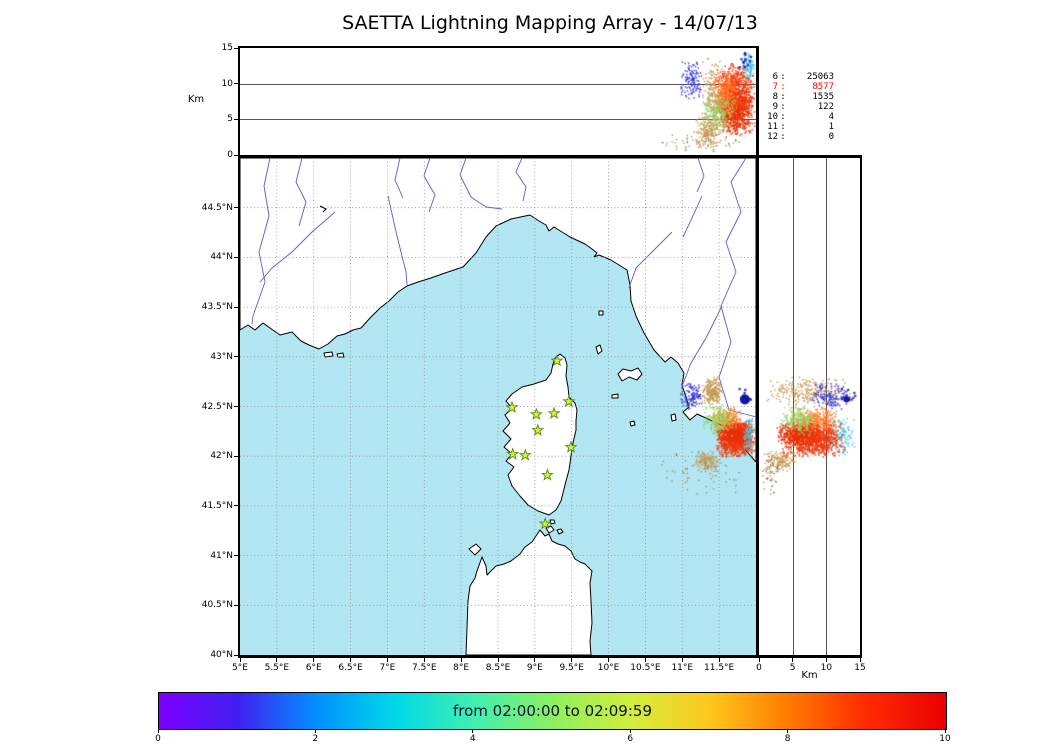  Describe the element at coordinates (831, 137) in the screenshot. I see `stats-value: 0` at that location.